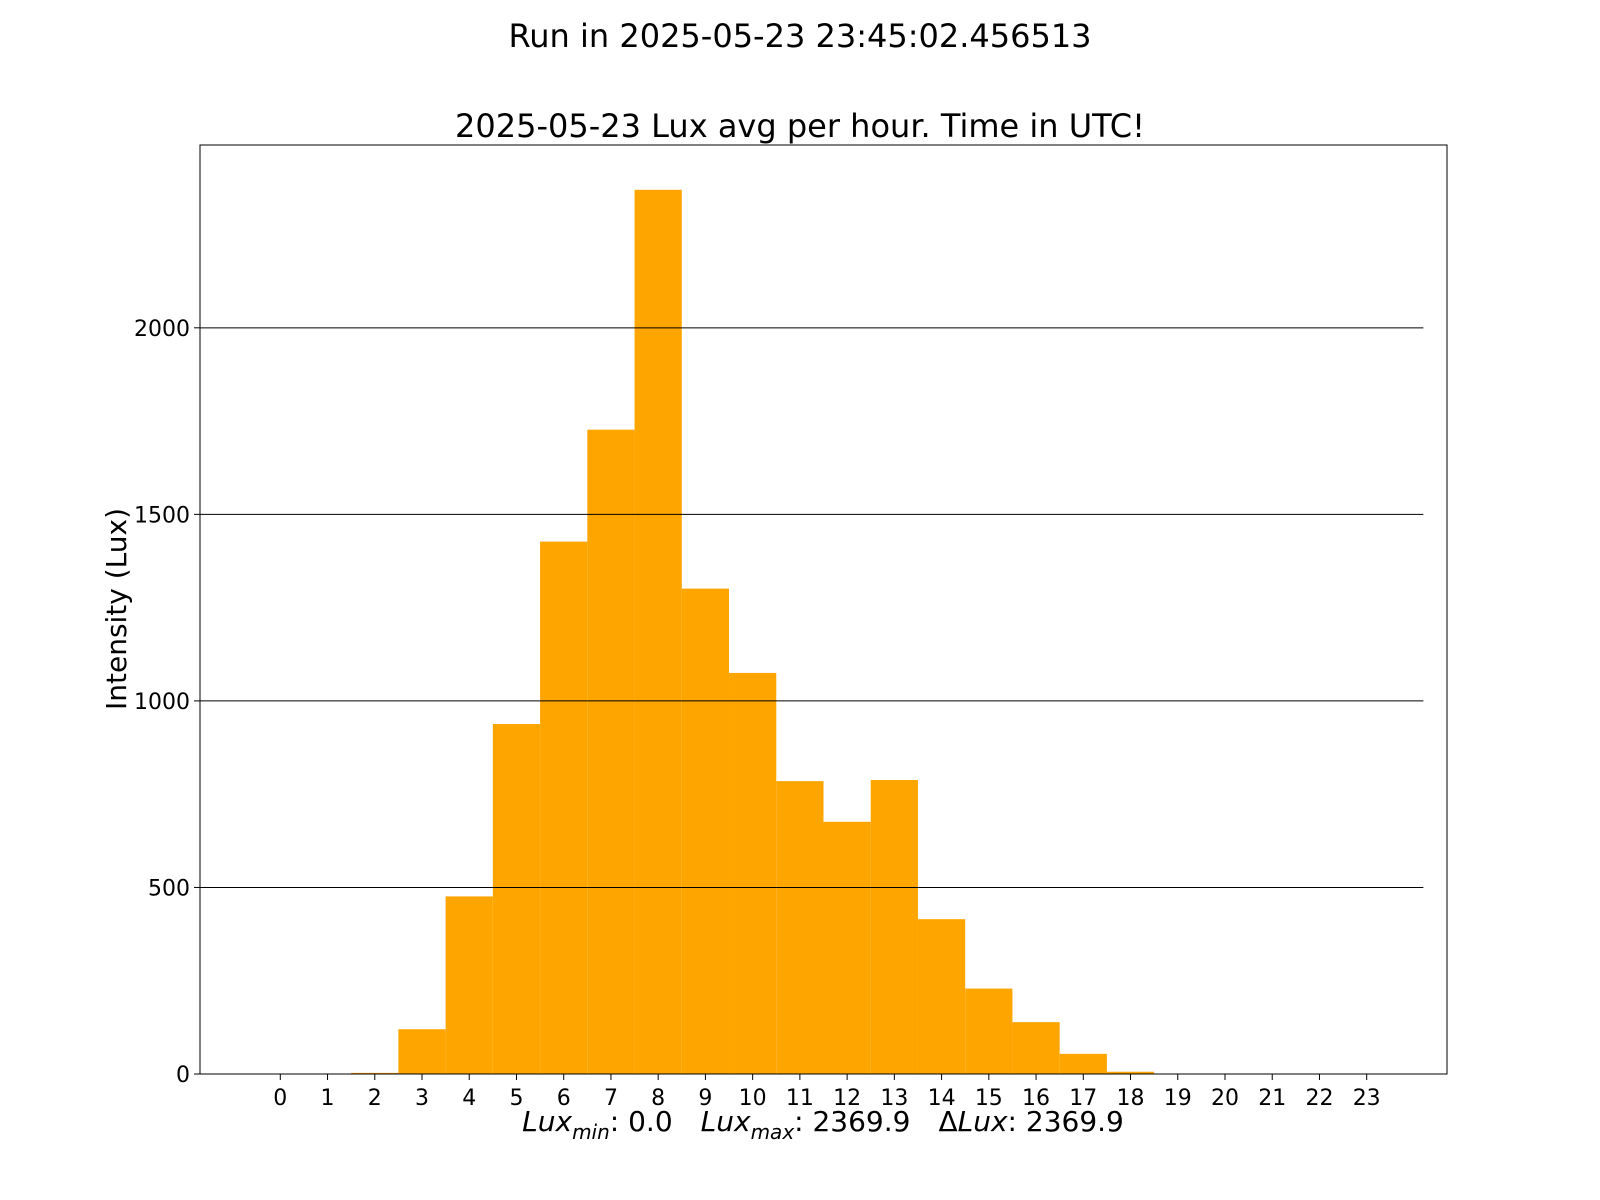  Describe the element at coordinates (989, 1098) in the screenshot. I see `x-tick-label-15: 15` at that location.